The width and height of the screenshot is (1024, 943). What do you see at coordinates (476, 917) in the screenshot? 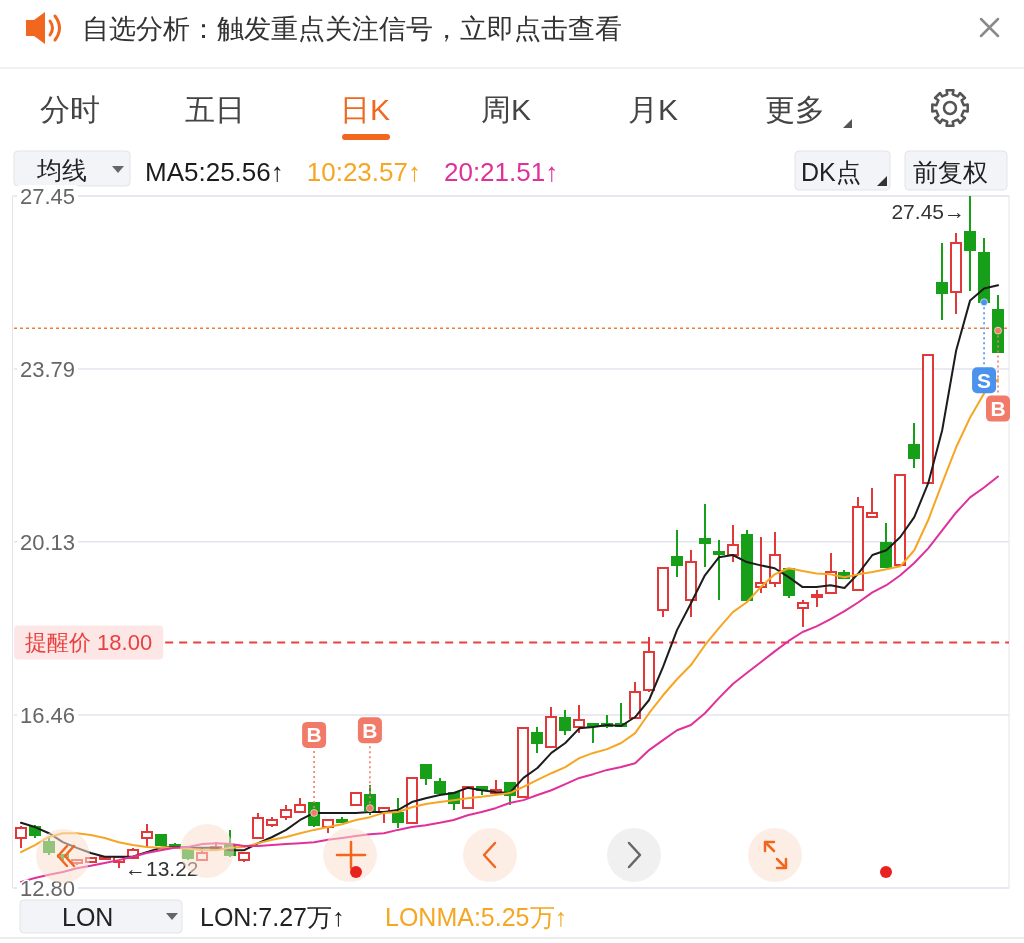
I see `text: LONMA:5.25万↑` at bounding box center [476, 917].